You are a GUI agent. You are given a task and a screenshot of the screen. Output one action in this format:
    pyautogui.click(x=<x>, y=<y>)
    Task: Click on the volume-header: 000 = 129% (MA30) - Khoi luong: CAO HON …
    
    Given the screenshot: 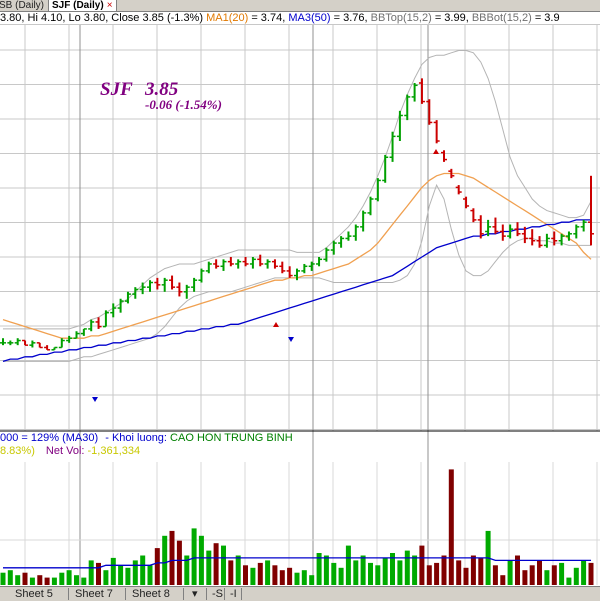 What is the action you would take?
    pyautogui.click(x=300, y=446)
    